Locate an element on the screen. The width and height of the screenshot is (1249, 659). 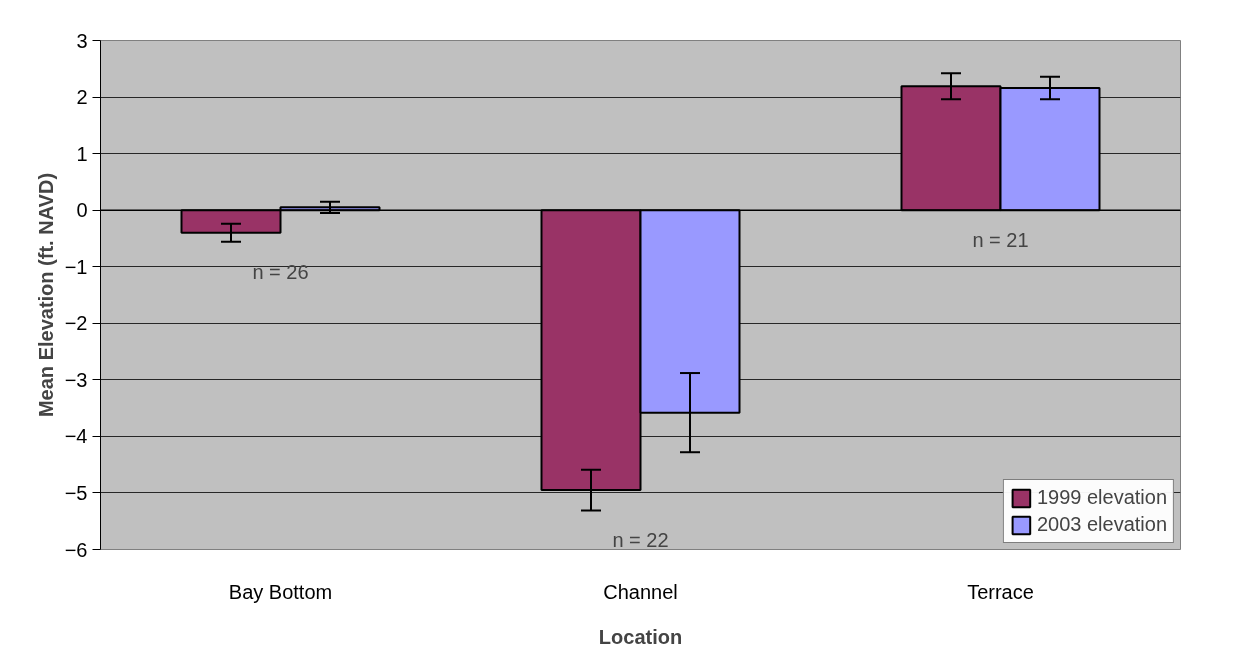
y-tick-label: −2 is located at coordinates (76, 323).